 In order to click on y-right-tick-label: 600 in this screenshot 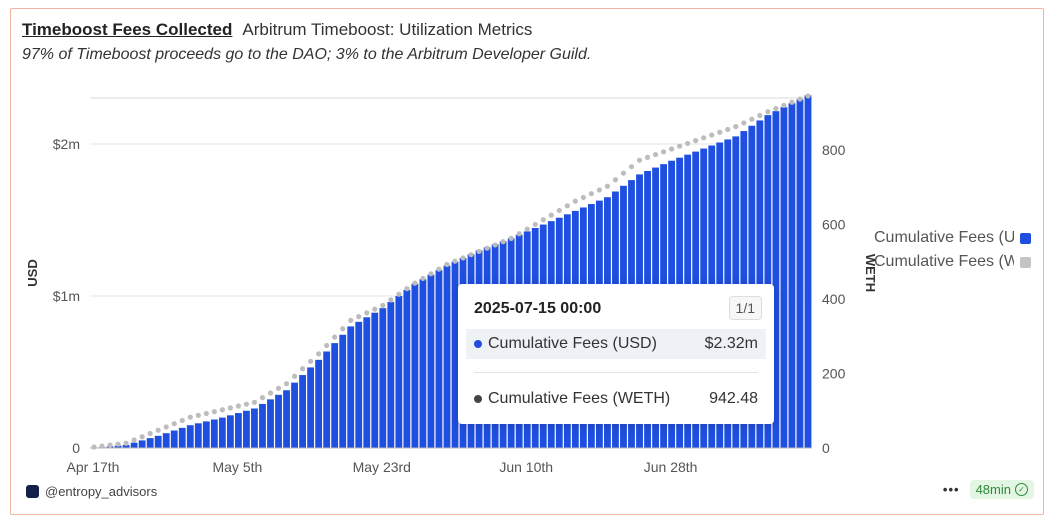, I will do `click(834, 225)`.